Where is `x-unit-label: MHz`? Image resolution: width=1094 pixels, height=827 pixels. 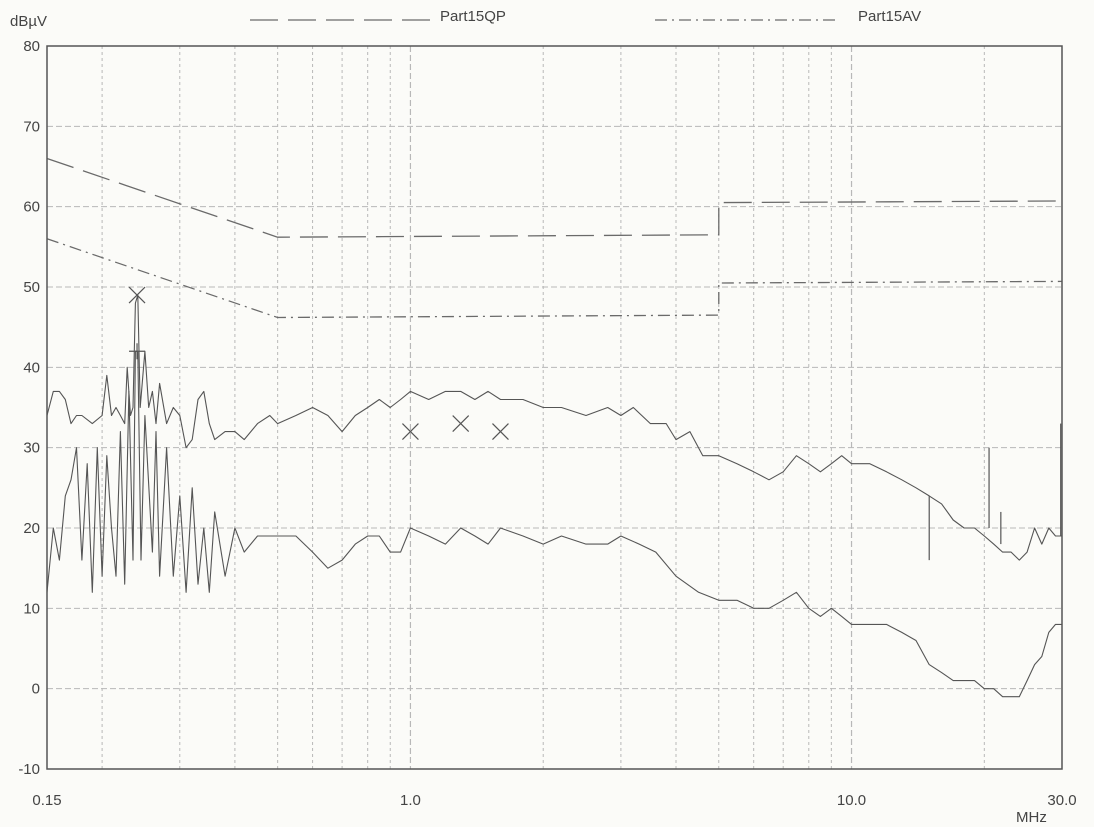 x-unit-label: MHz is located at coordinates (1031, 817).